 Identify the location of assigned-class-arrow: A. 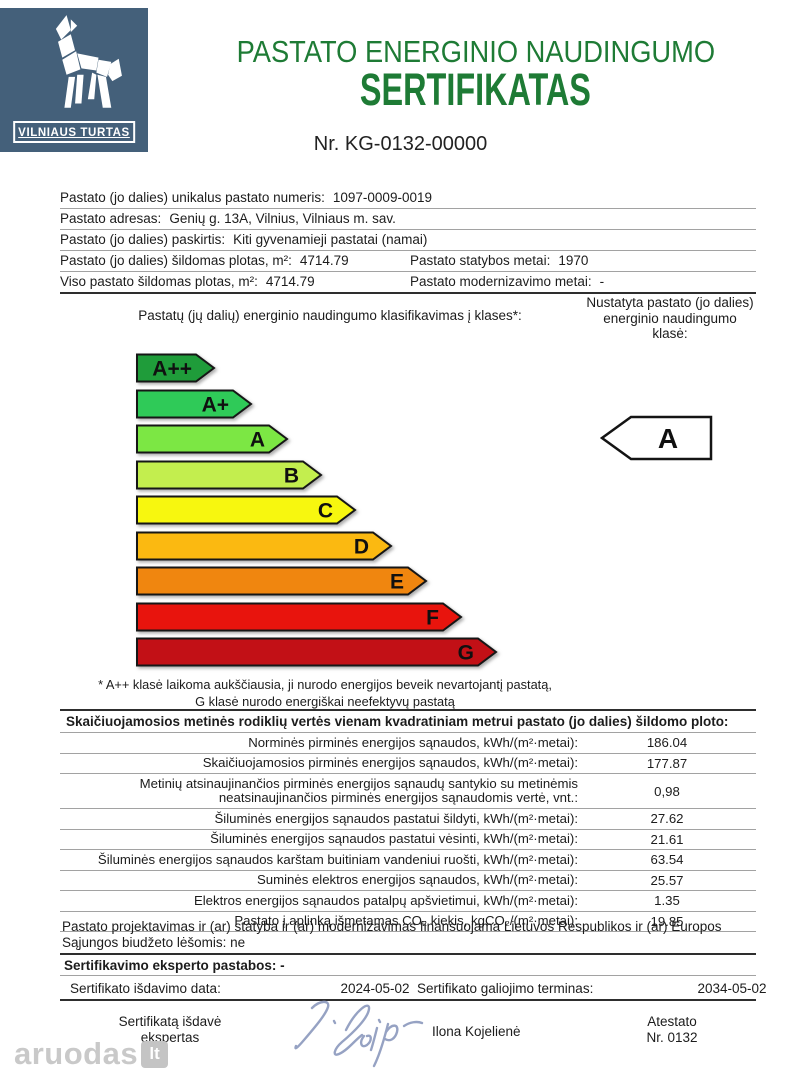
(656, 438).